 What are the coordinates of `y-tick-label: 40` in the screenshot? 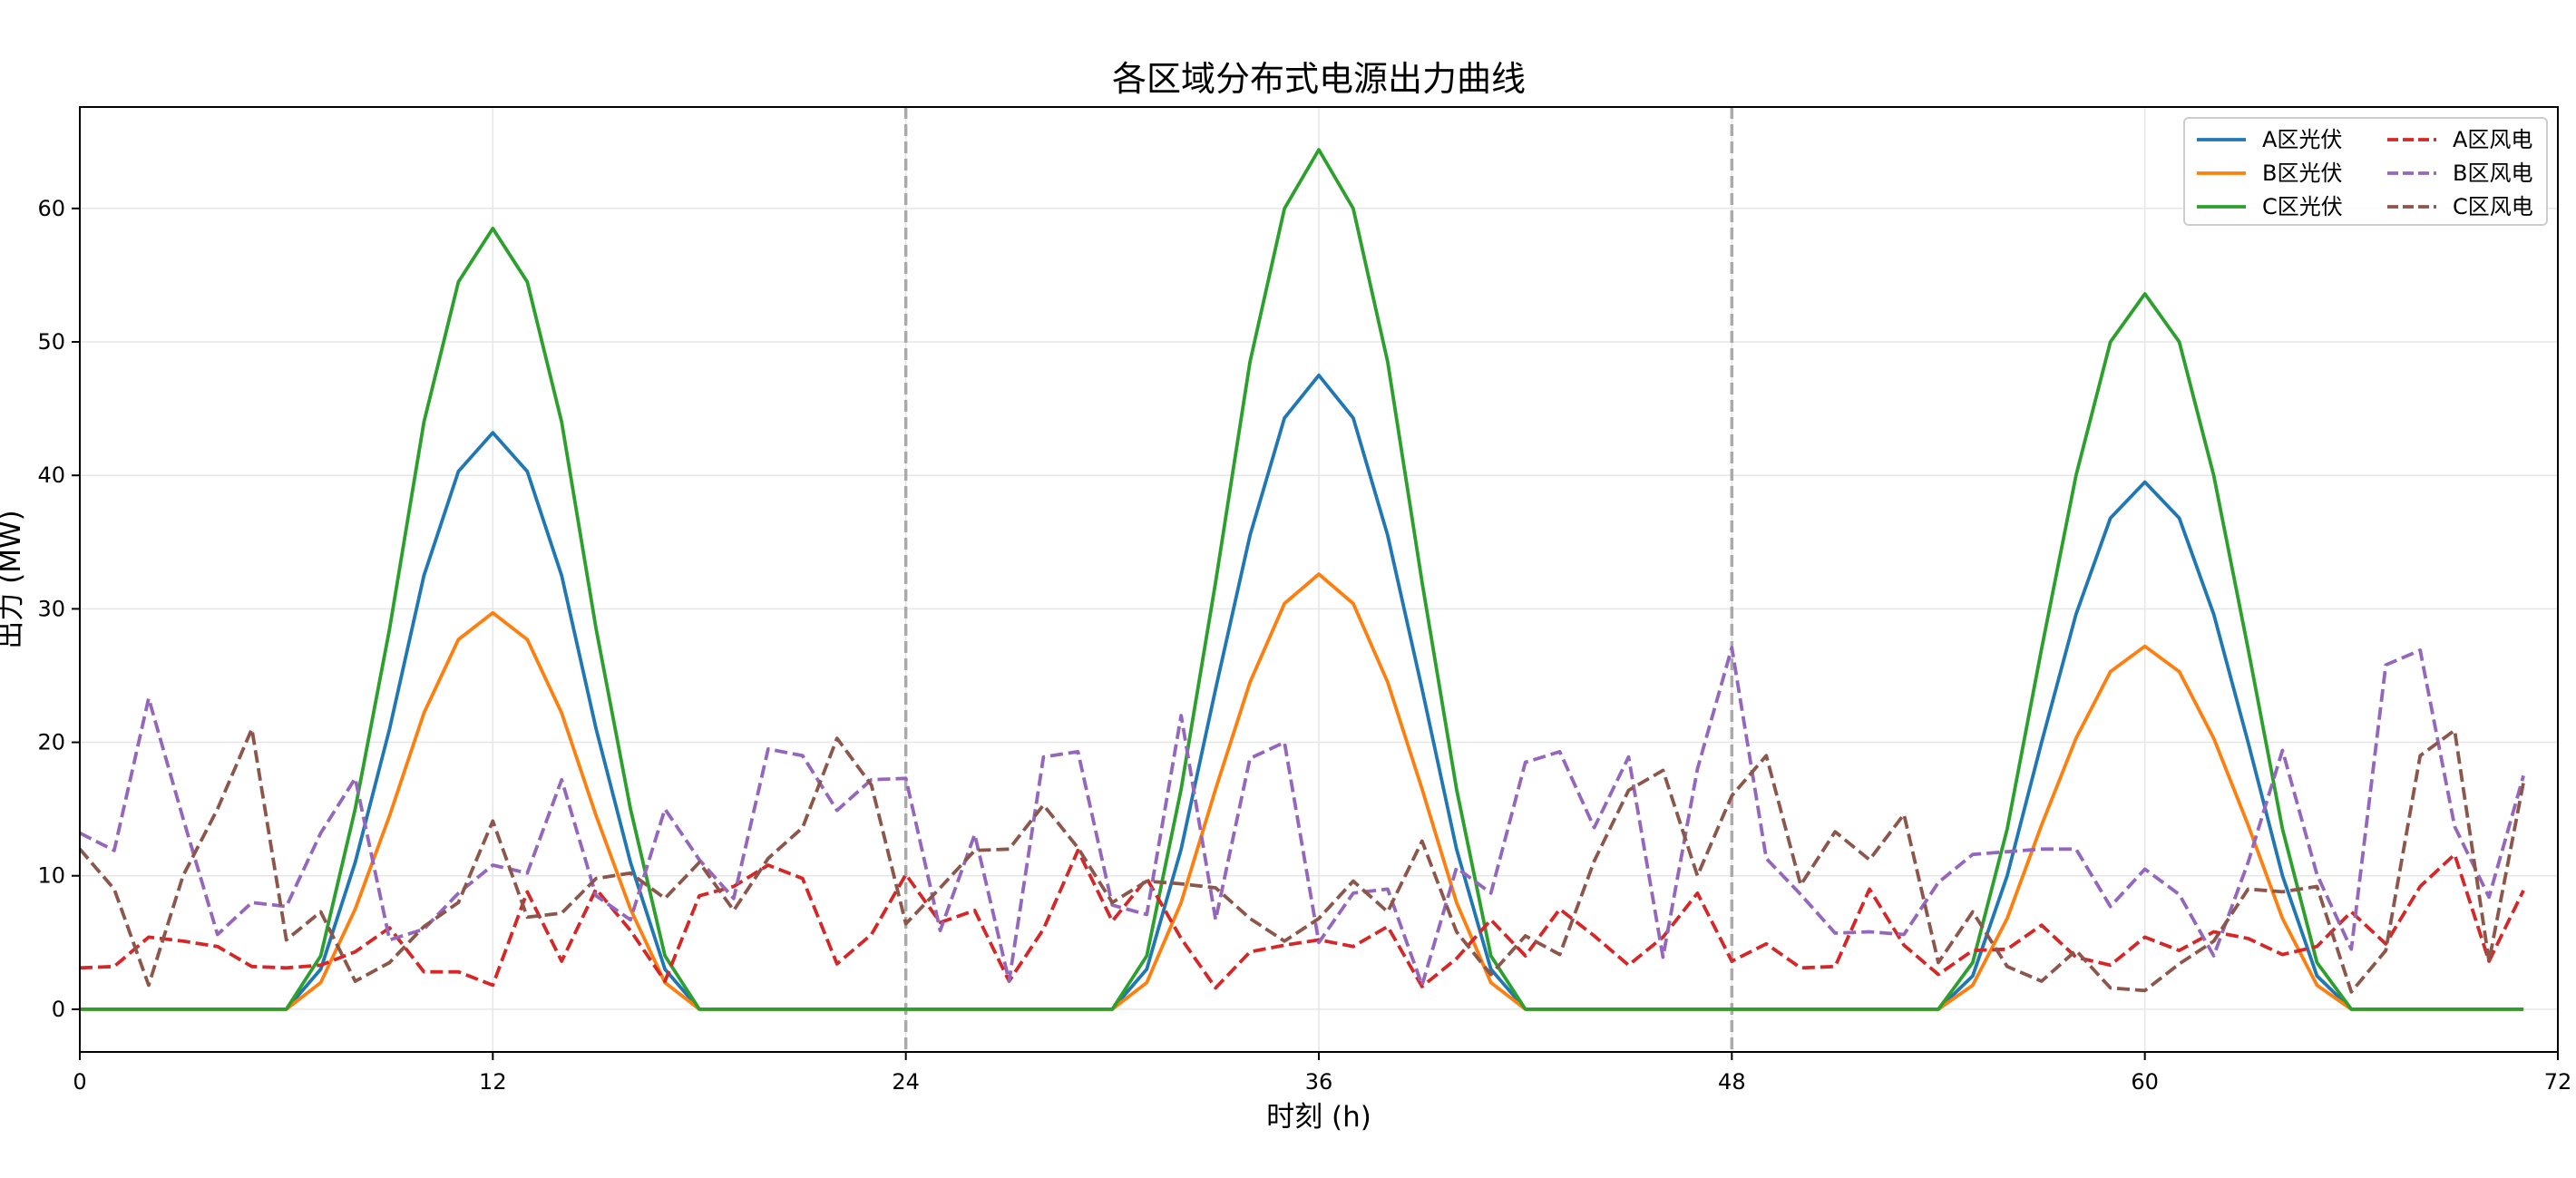 It's located at (51, 475).